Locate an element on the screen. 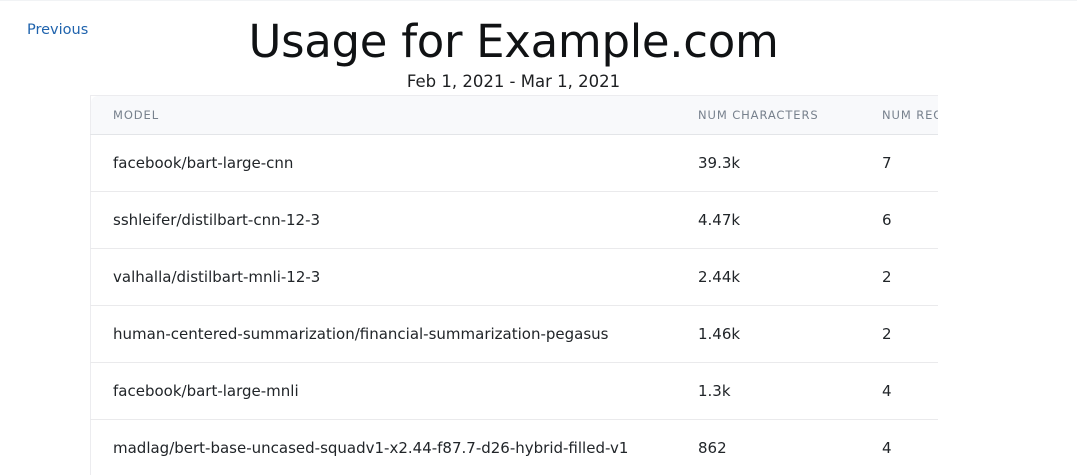 The width and height of the screenshot is (1077, 475). page-date-range: Feb 1, 2021 - Mar 1, 2021 is located at coordinates (513, 81).